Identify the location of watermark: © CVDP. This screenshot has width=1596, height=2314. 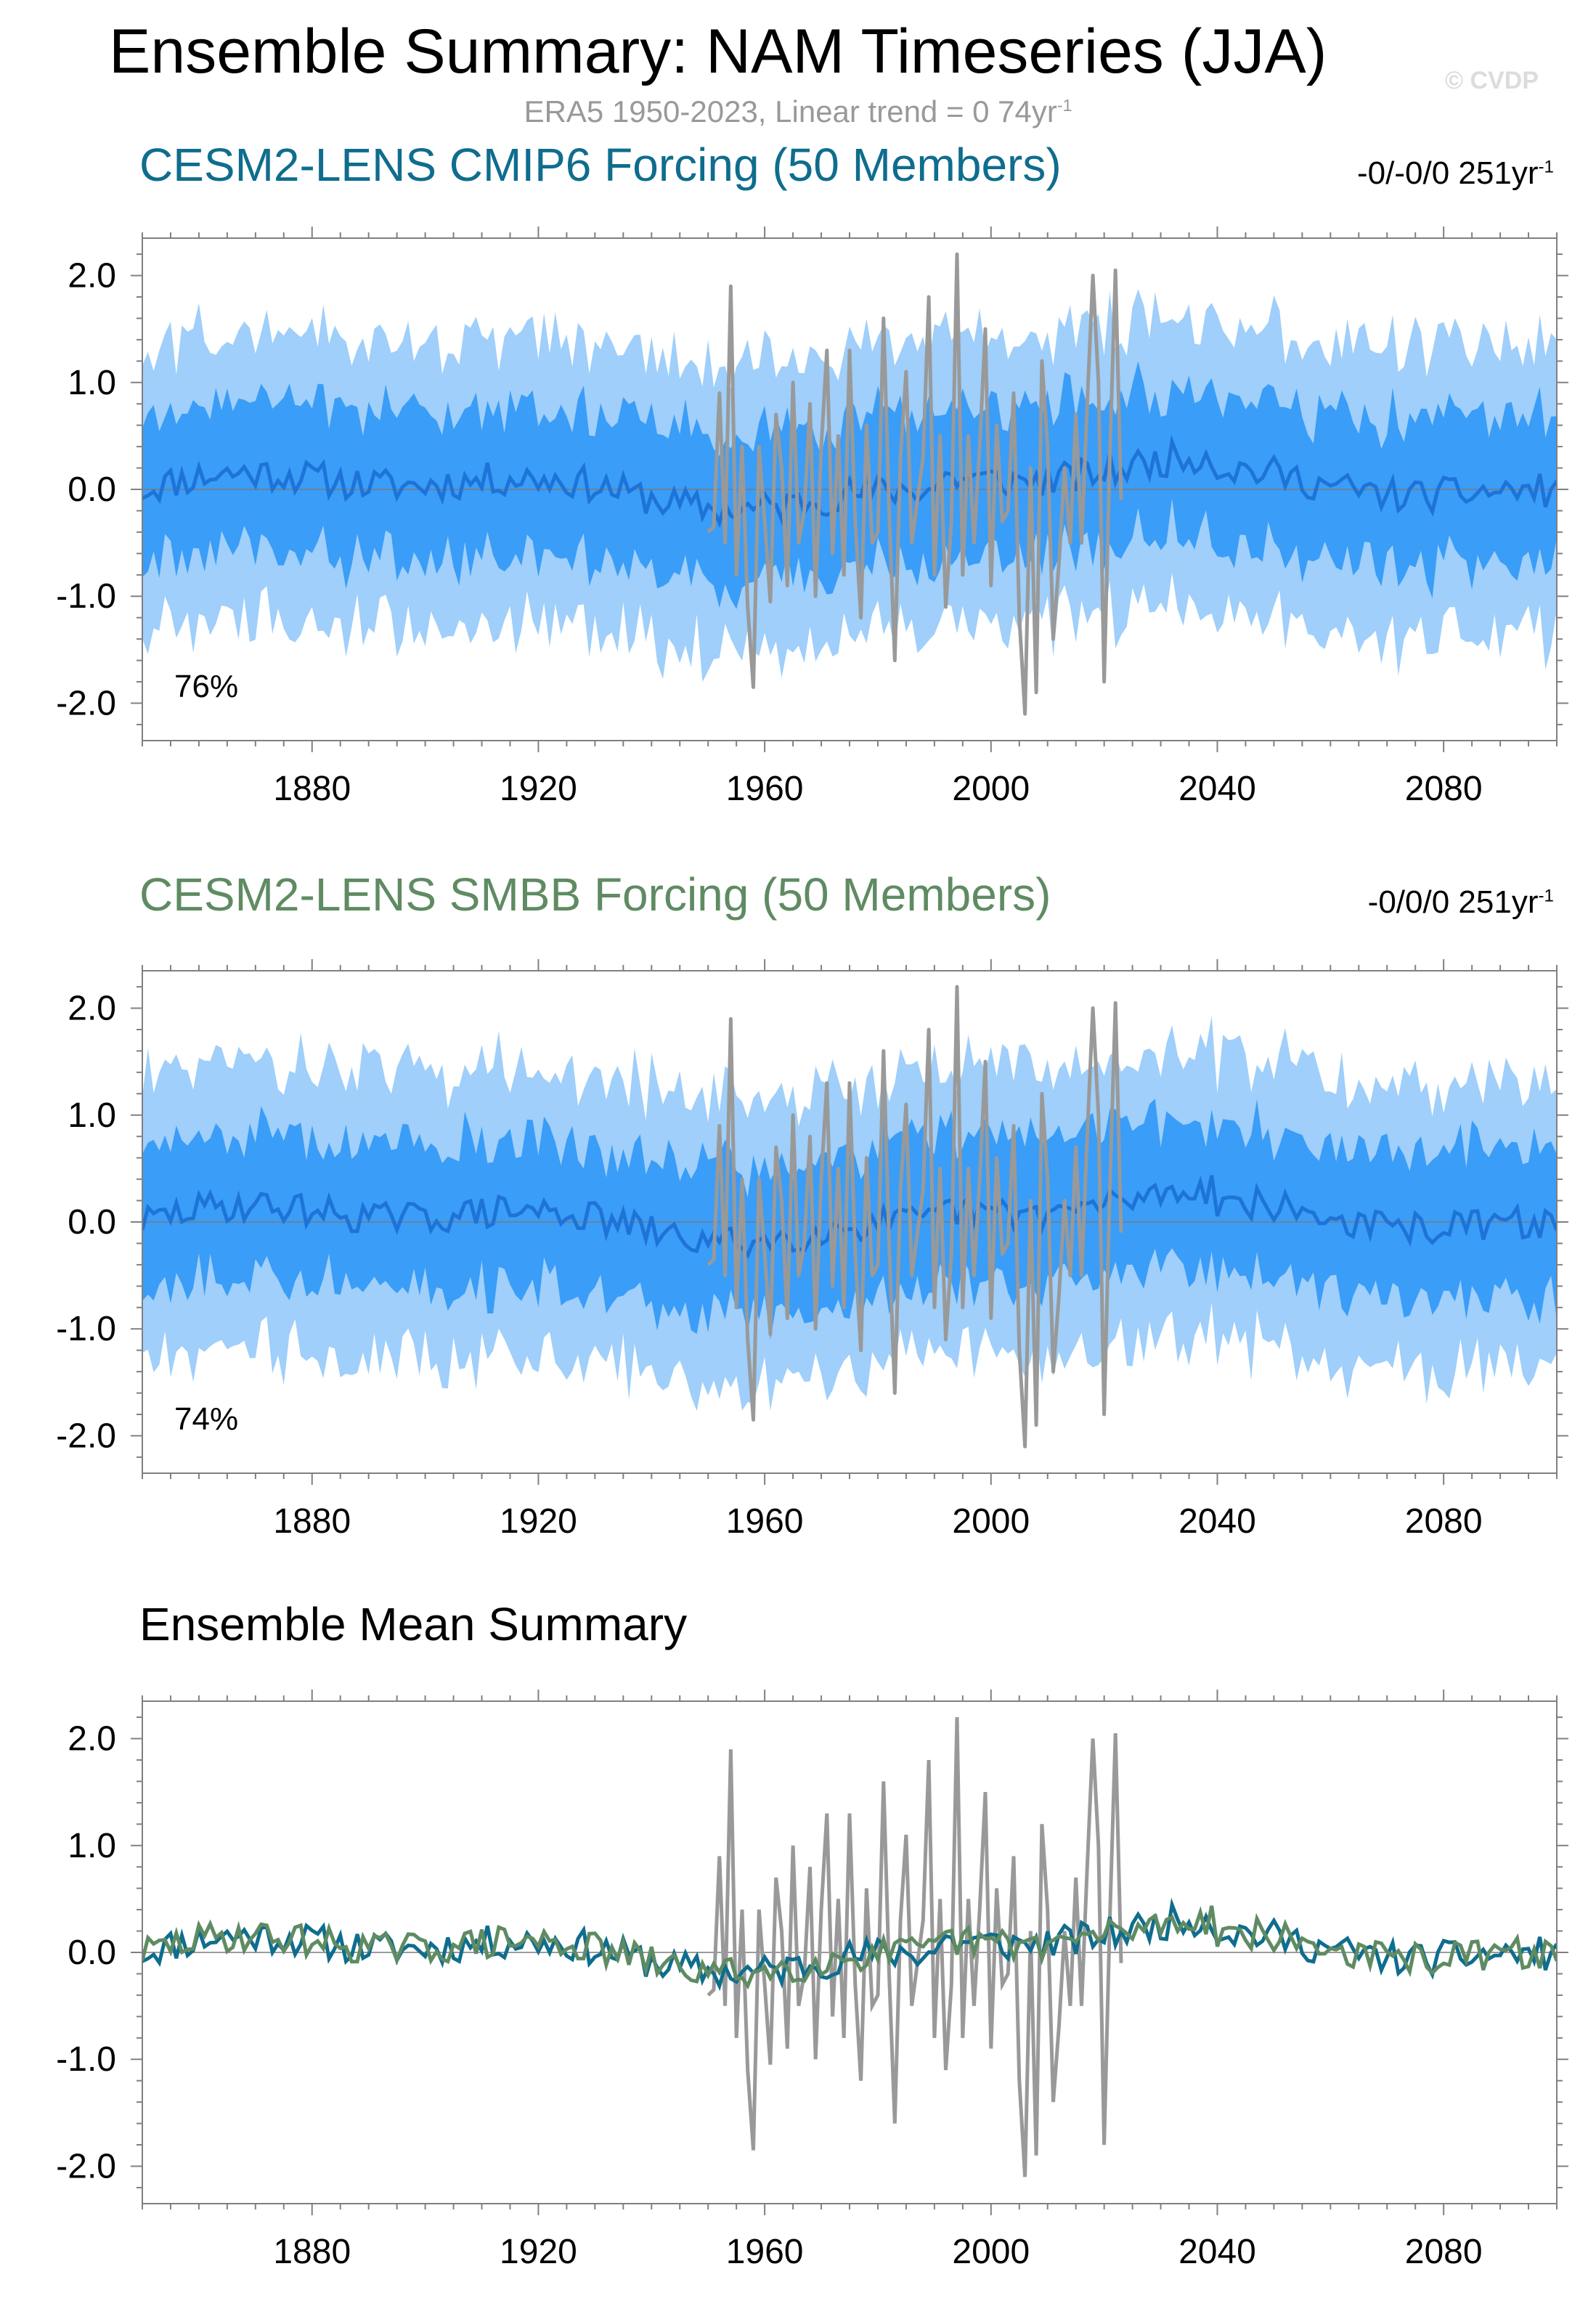
(1492, 81).